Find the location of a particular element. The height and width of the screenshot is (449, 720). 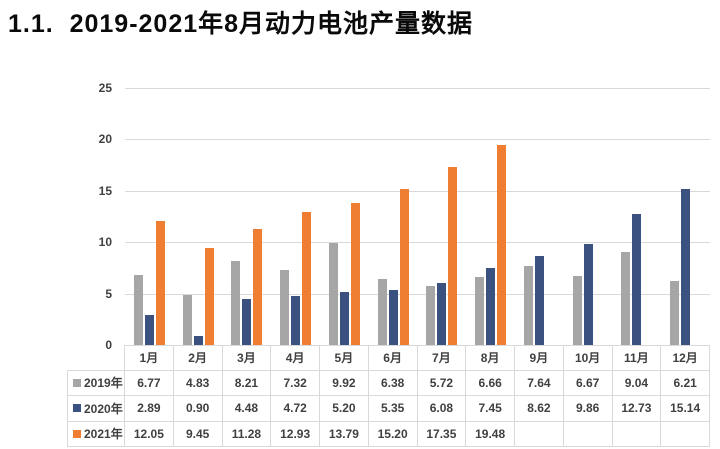

bar-2021年-1月 is located at coordinates (160, 283).